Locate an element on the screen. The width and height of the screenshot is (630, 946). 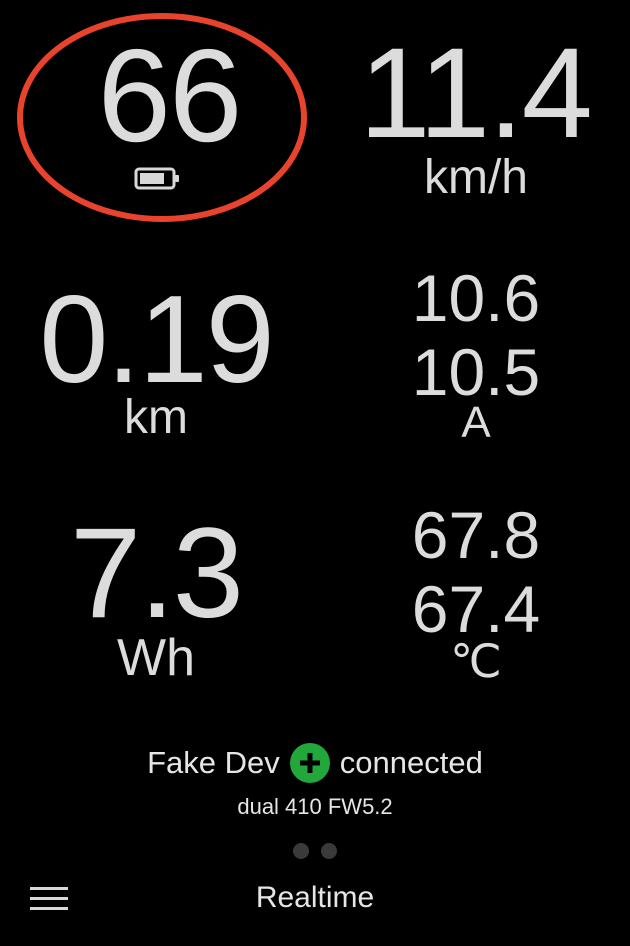
speed-value: 11.4 is located at coordinates (476, 93).